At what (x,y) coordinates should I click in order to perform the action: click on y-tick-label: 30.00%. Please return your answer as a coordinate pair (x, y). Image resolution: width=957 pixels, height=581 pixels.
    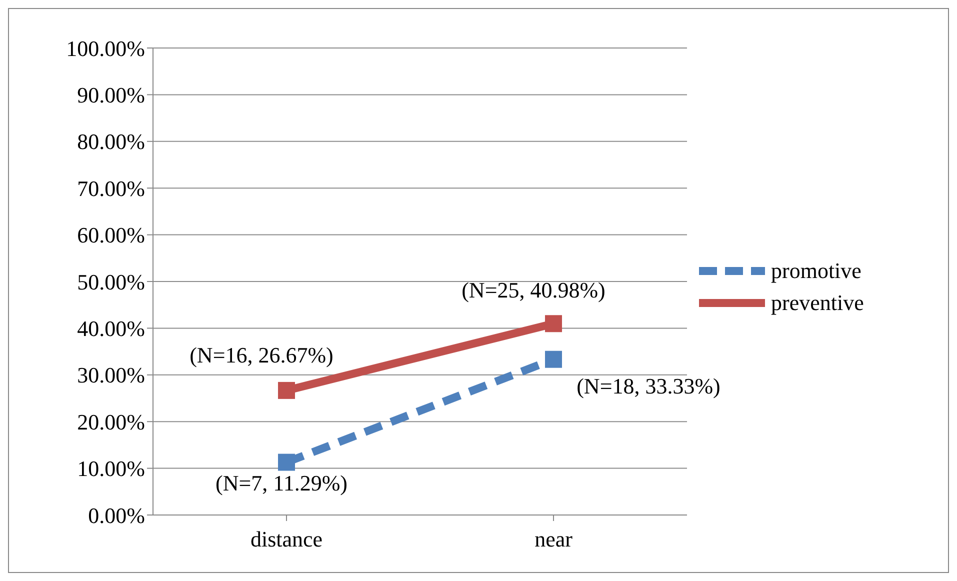
    Looking at the image, I should click on (111, 375).